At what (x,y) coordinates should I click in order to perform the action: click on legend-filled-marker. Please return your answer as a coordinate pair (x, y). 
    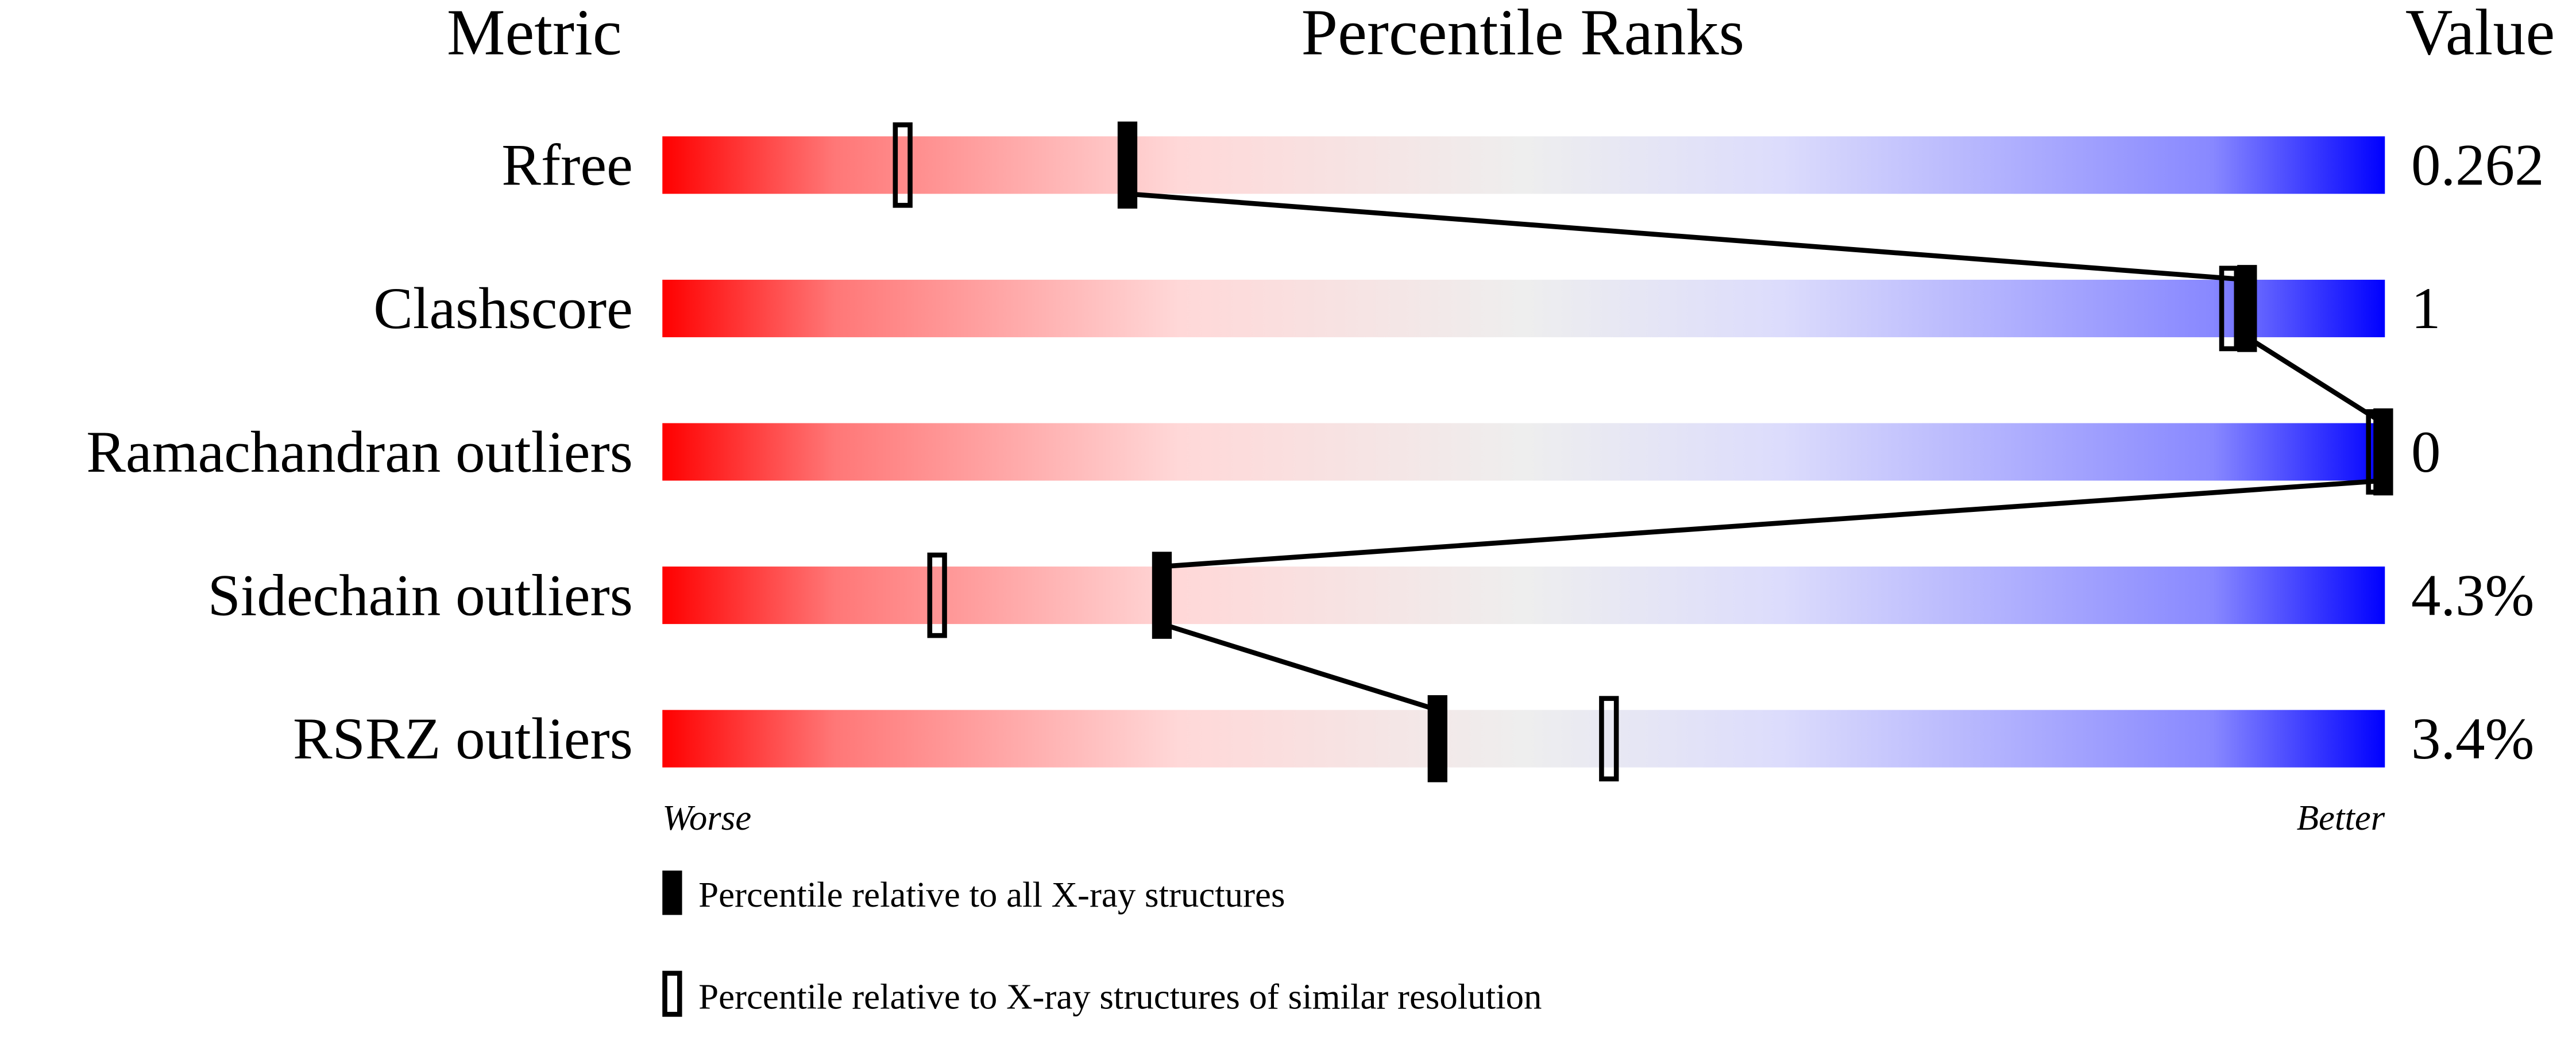
    Looking at the image, I should click on (672, 893).